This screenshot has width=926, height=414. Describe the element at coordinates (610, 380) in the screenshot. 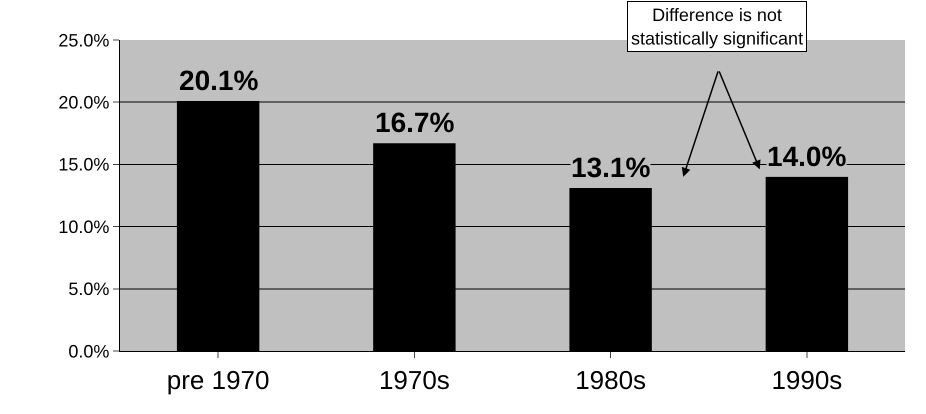

I see `x-tick-label: 1980s` at that location.